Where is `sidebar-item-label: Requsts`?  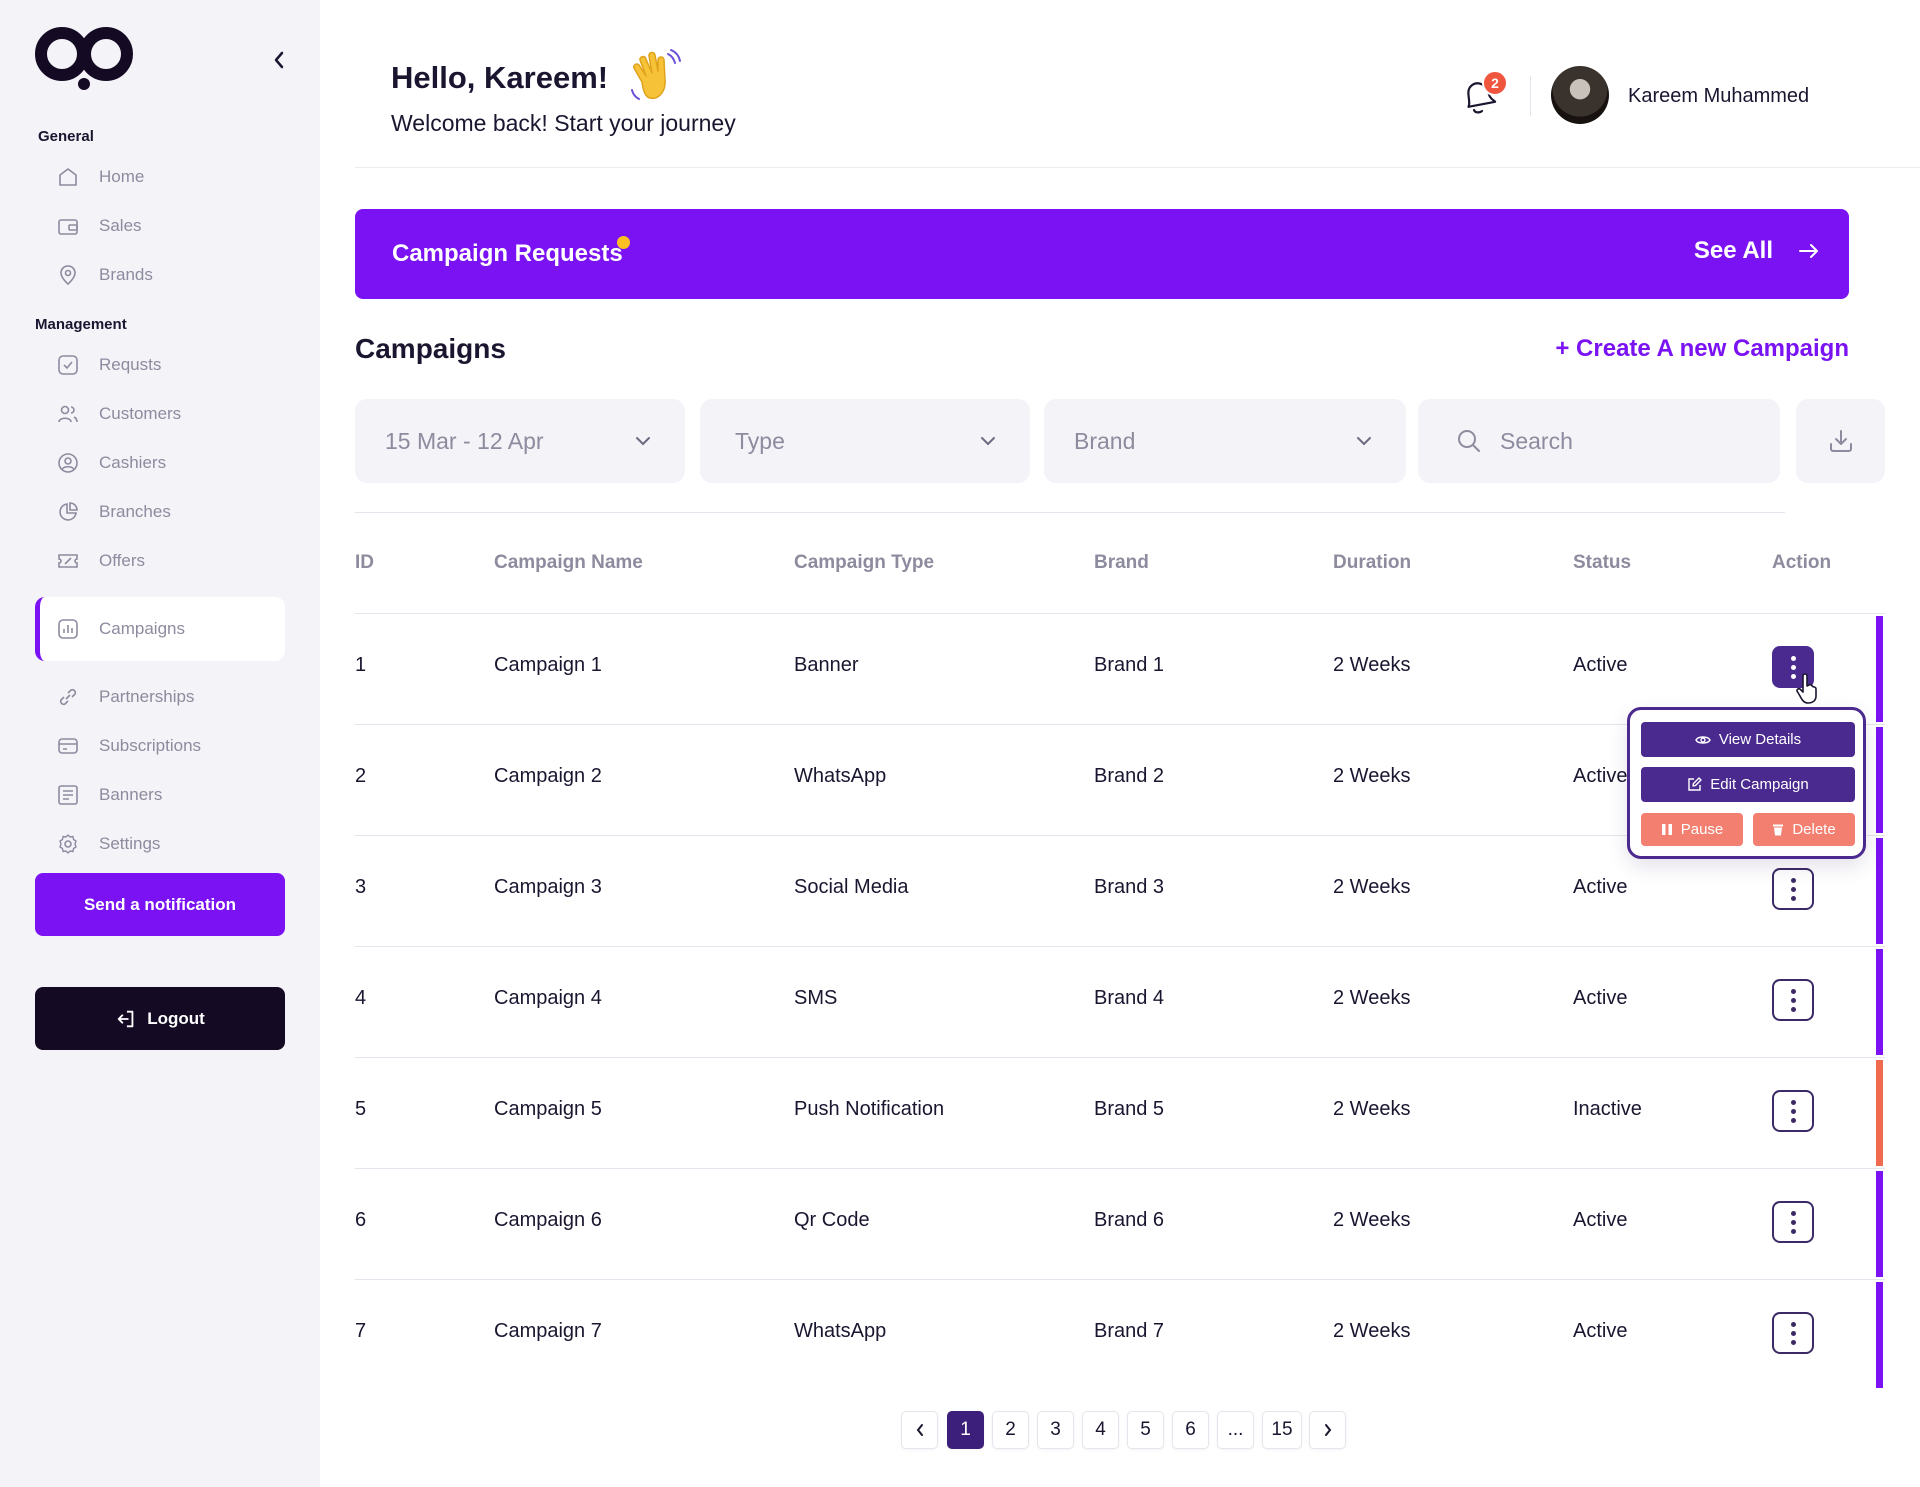
sidebar-item-label: Requsts is located at coordinates (130, 364).